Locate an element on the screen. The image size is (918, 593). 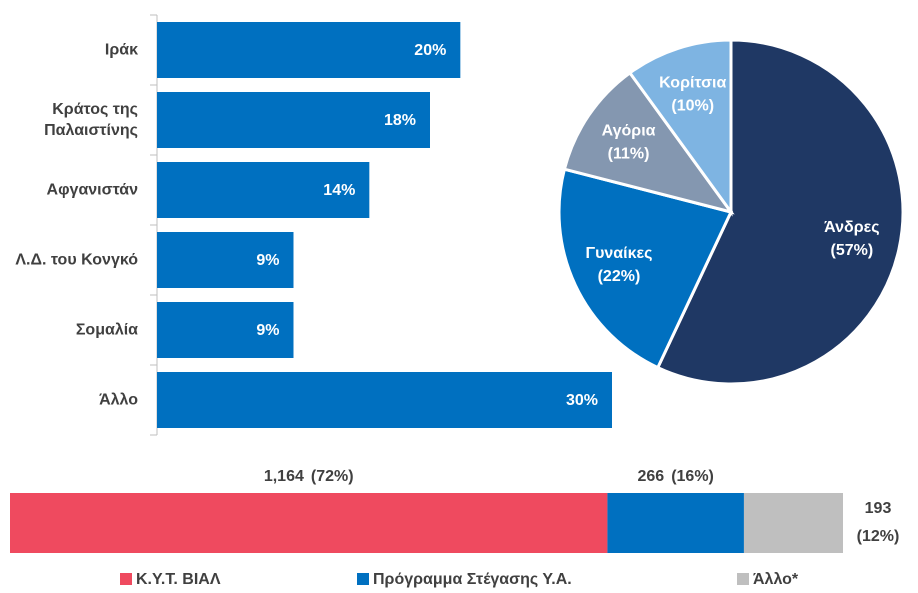
segment-percent: (16%) is located at coordinates (692, 476).